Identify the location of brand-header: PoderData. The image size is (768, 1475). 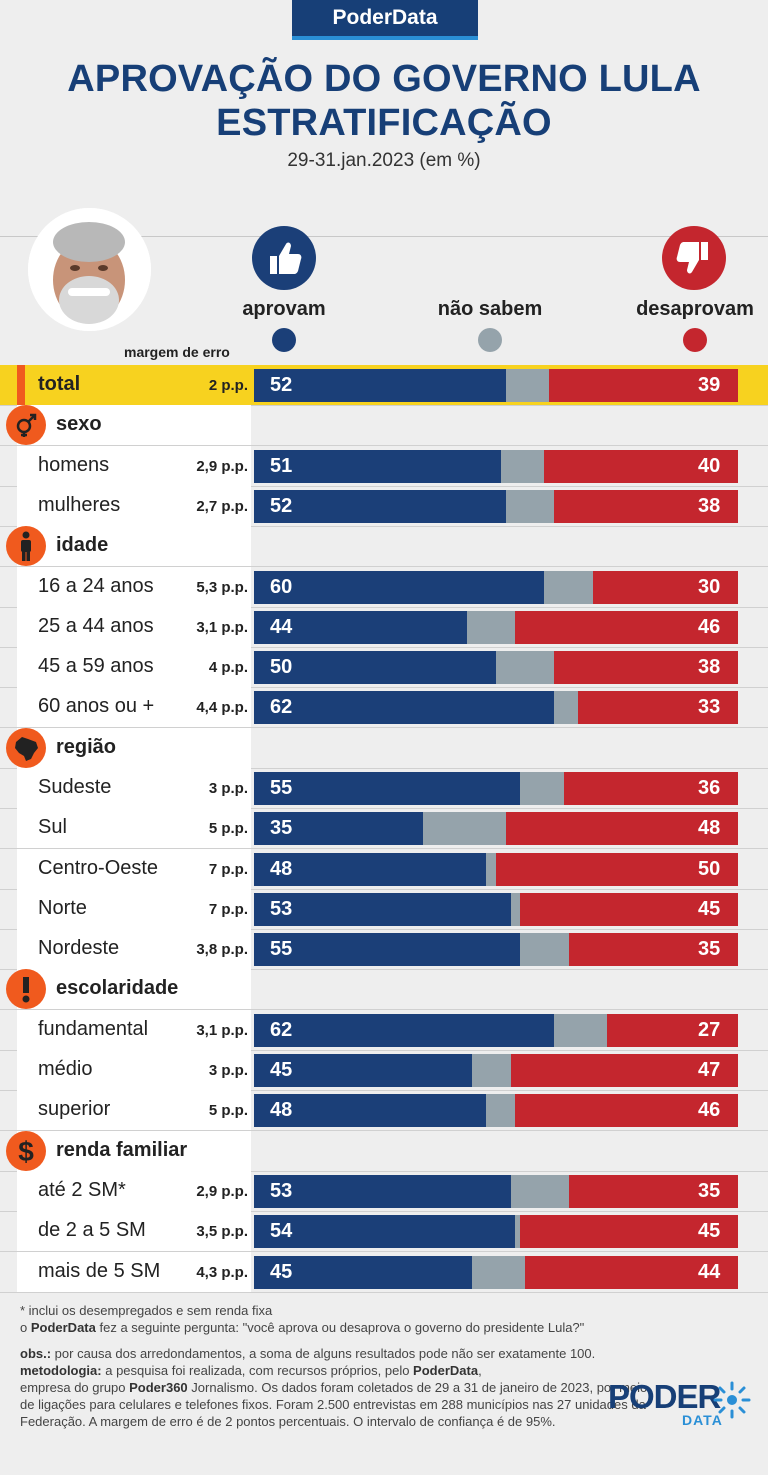
(385, 20).